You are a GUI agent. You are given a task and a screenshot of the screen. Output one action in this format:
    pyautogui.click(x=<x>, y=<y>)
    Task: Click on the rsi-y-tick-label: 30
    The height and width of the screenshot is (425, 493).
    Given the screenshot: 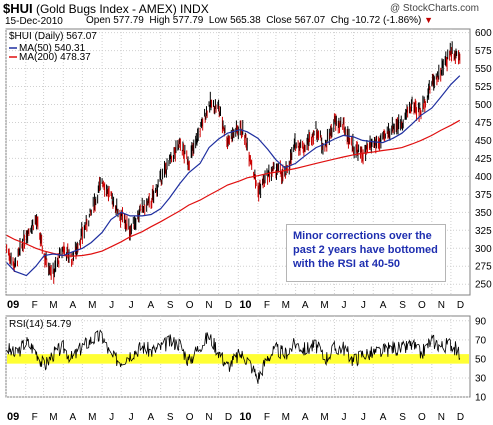 What is the action you would take?
    pyautogui.click(x=481, y=378)
    